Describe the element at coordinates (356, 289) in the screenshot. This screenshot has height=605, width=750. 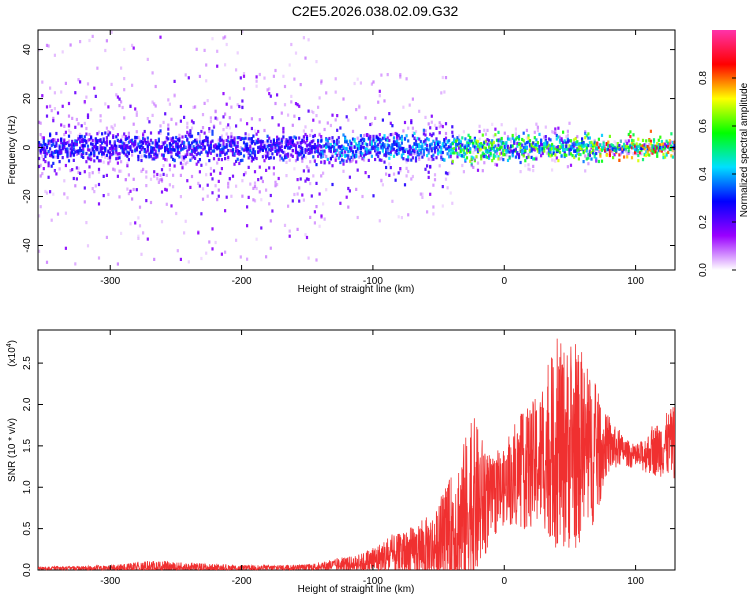
I see `spectrogram-x-label: Height of straight line (km)` at that location.